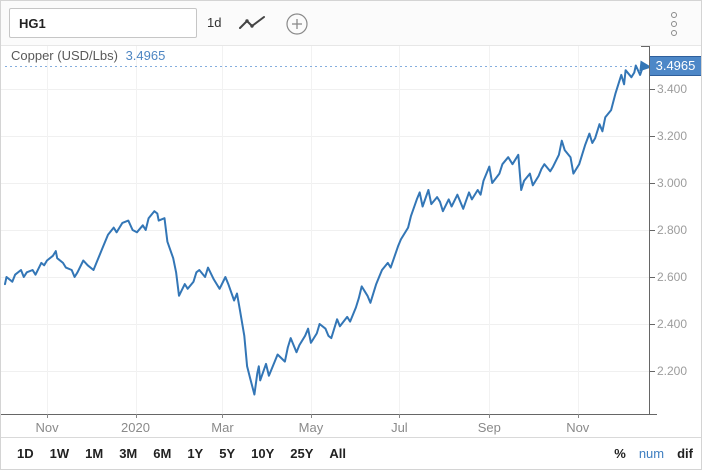  Describe the element at coordinates (253, 26) in the screenshot. I see `chart-type-icon` at that location.